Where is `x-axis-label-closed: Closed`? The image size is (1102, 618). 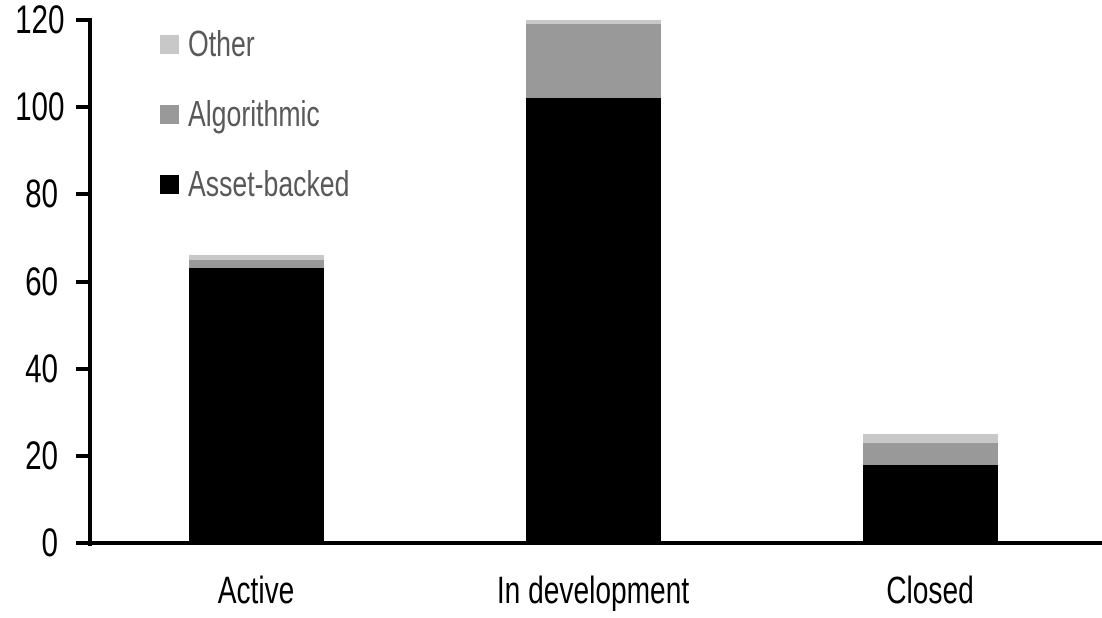
x-axis-label-closed: Closed is located at coordinates (930, 591).